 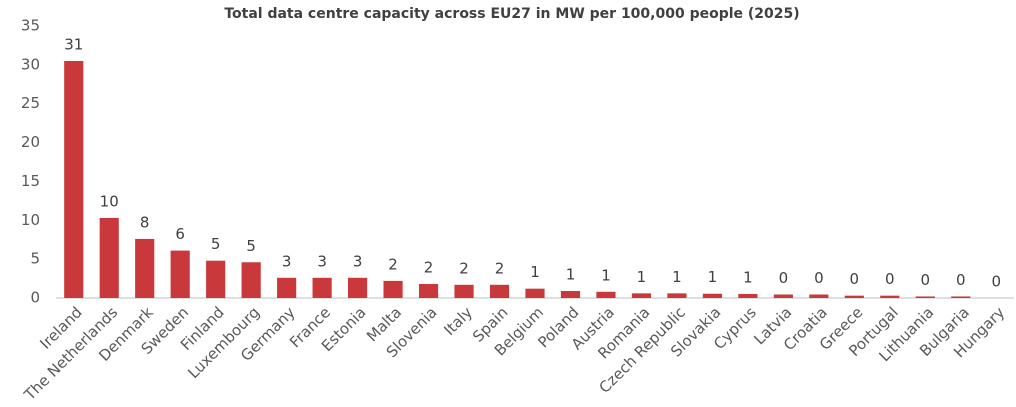 I want to click on y-tick-label: 25, so click(x=30, y=103).